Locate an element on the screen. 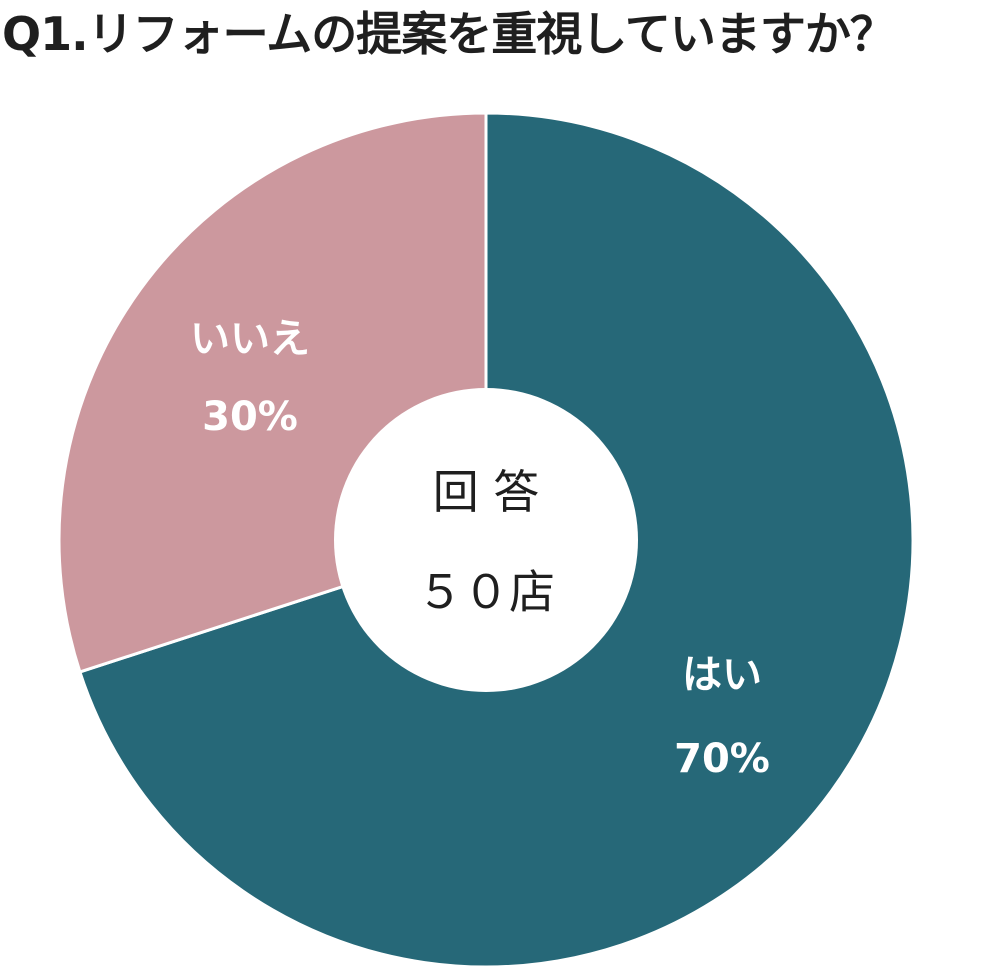 This screenshot has width=1000, height=973. slice-name-label-no: いいえ is located at coordinates (250, 339).